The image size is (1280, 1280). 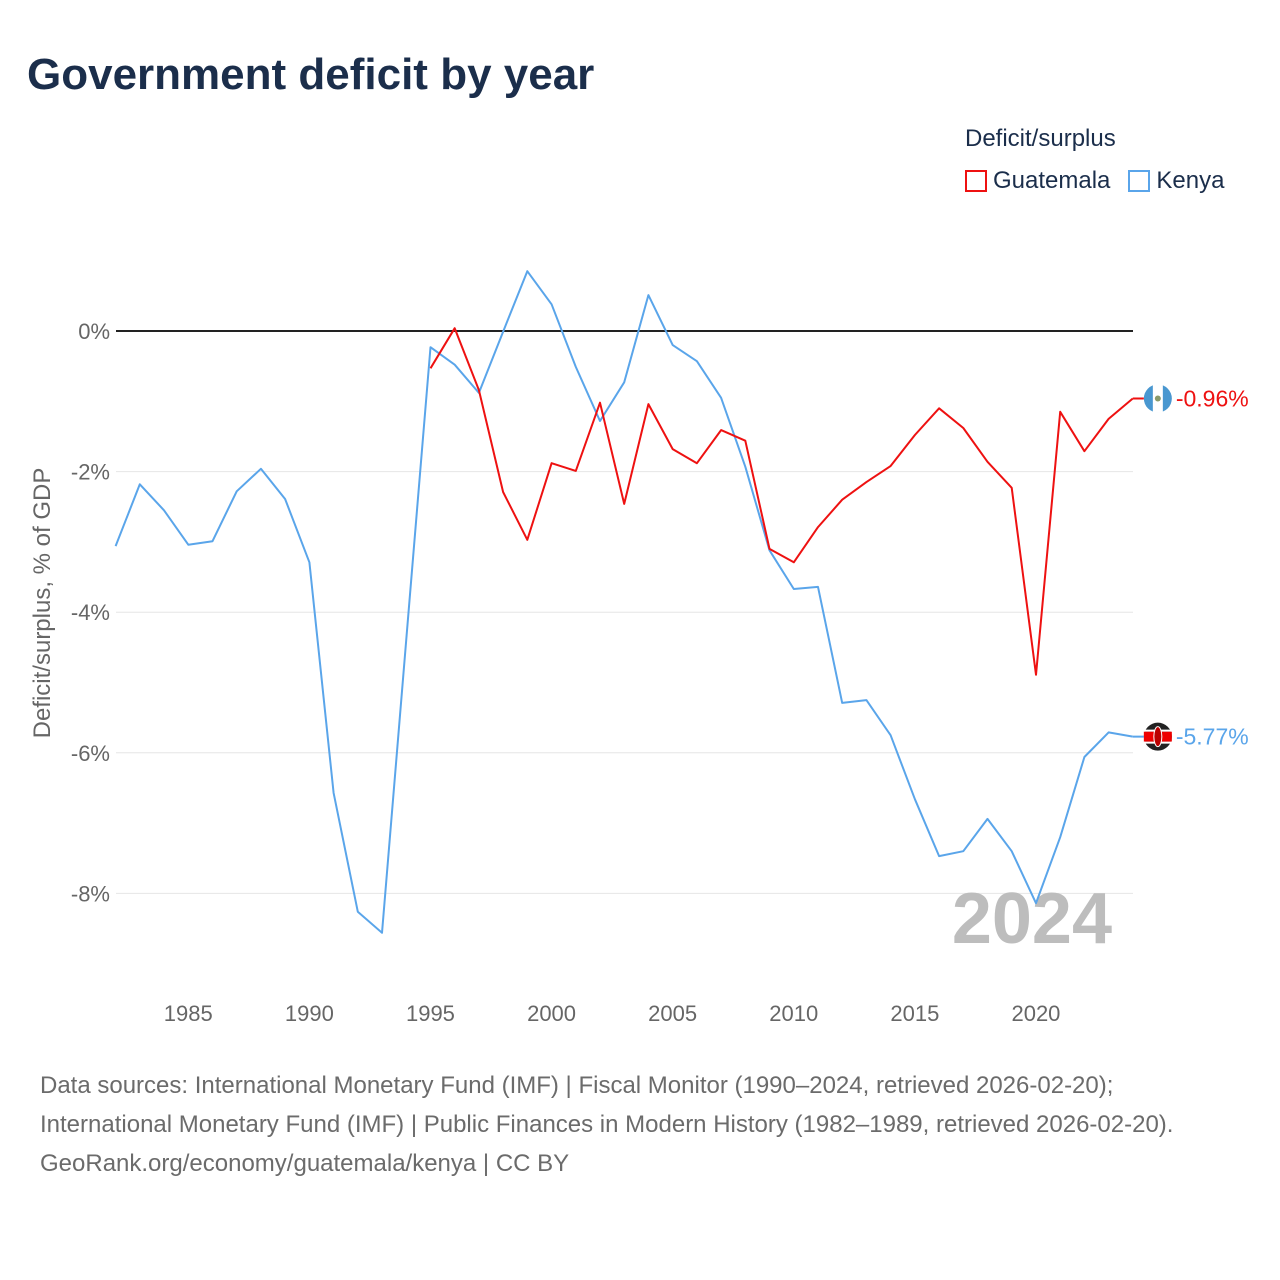 I want to click on legend: Guatemala Kenya, so click(x=1094, y=181).